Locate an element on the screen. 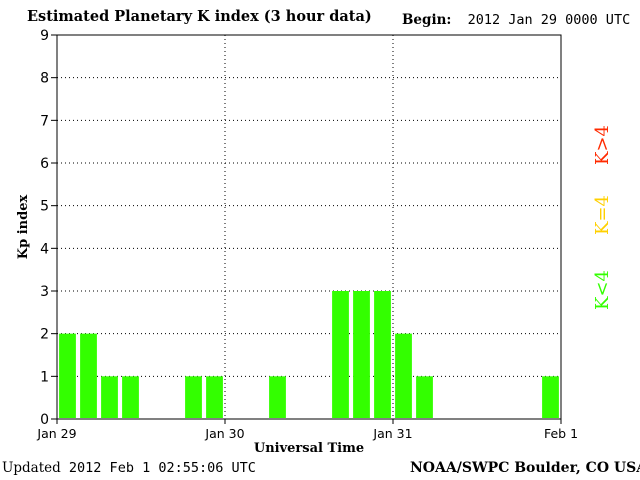 The width and height of the screenshot is (640, 480). legend-item: K>4 is located at coordinates (602, 145).